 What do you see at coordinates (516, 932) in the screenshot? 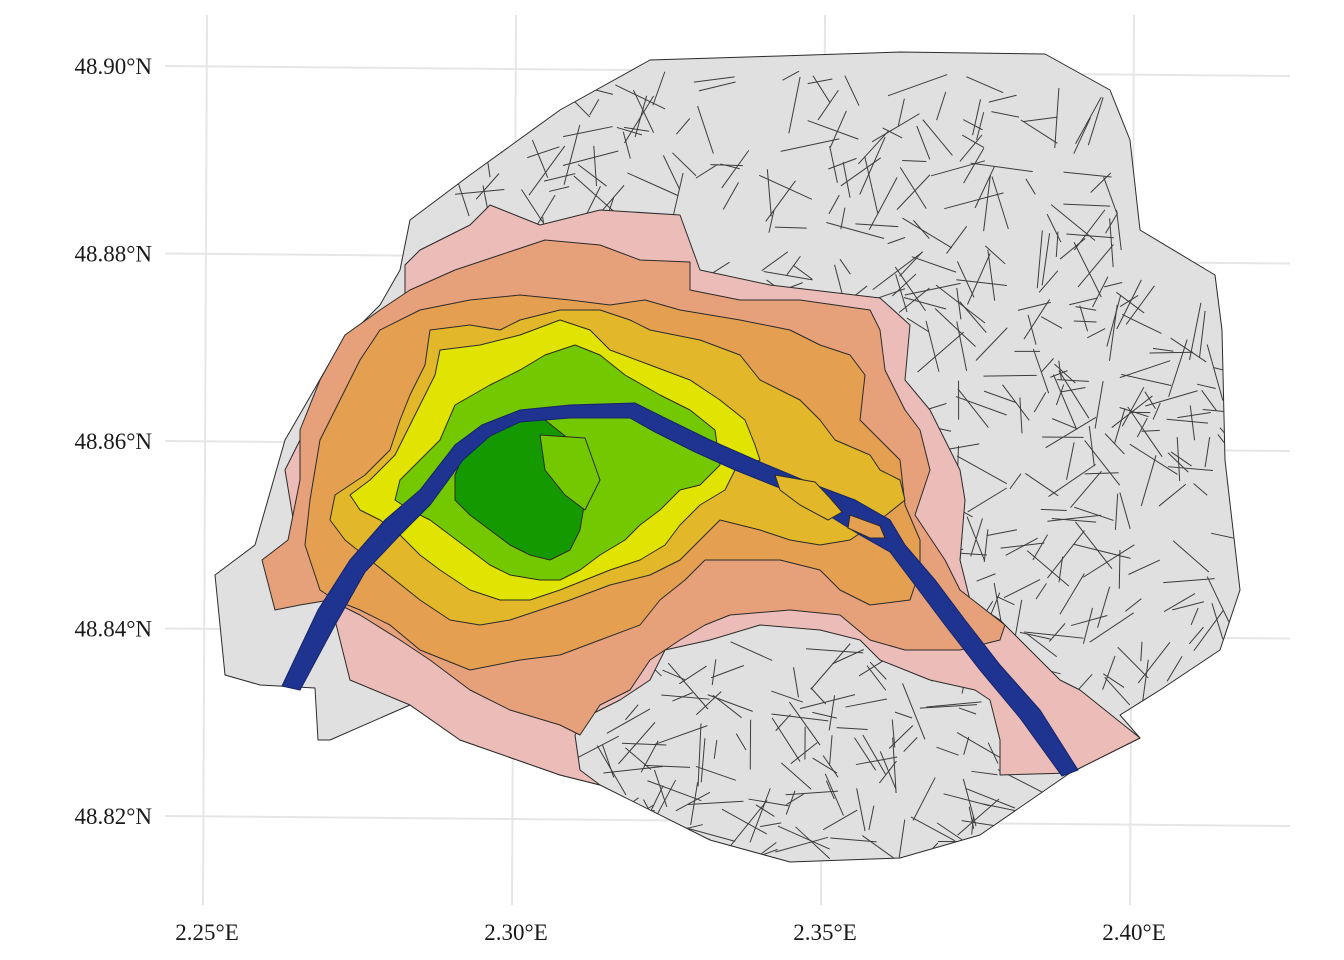
I see `x-tick-label: 2.30°E` at bounding box center [516, 932].